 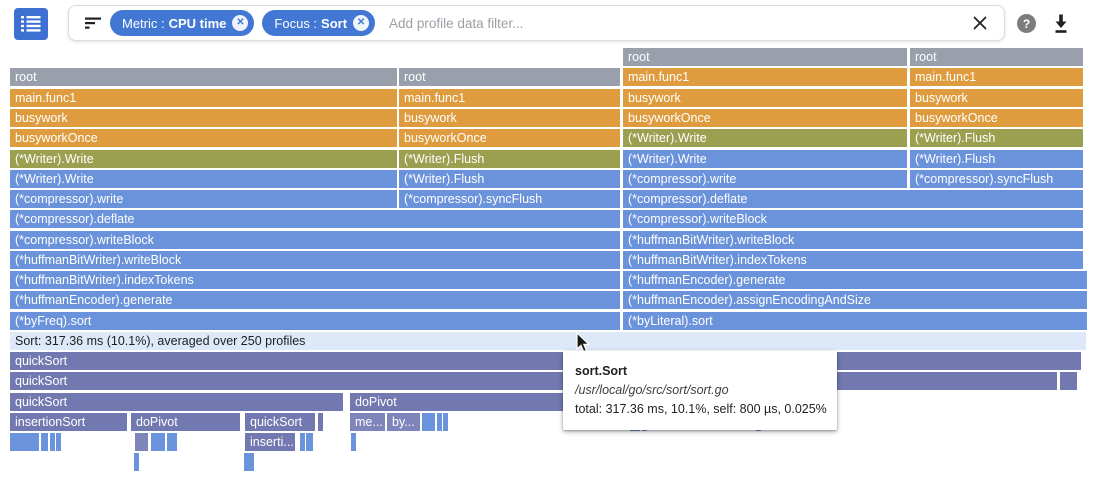 I want to click on view-list-icon, so click(x=31, y=24).